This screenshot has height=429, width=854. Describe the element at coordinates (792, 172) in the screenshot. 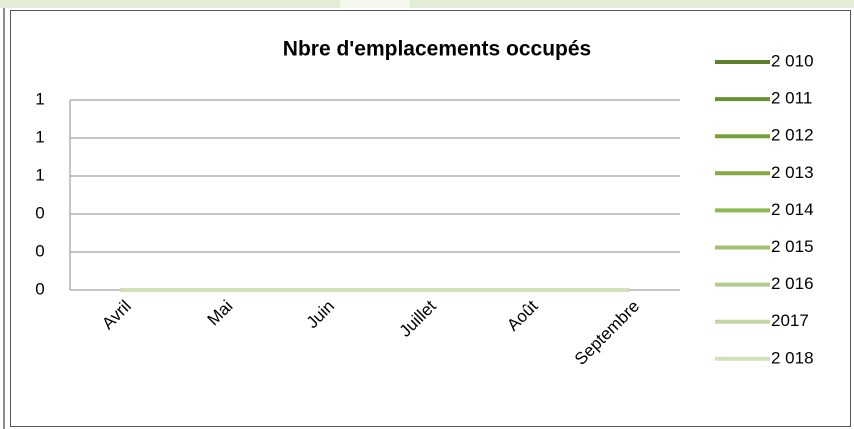

I see `legend-label: 2 013` at that location.